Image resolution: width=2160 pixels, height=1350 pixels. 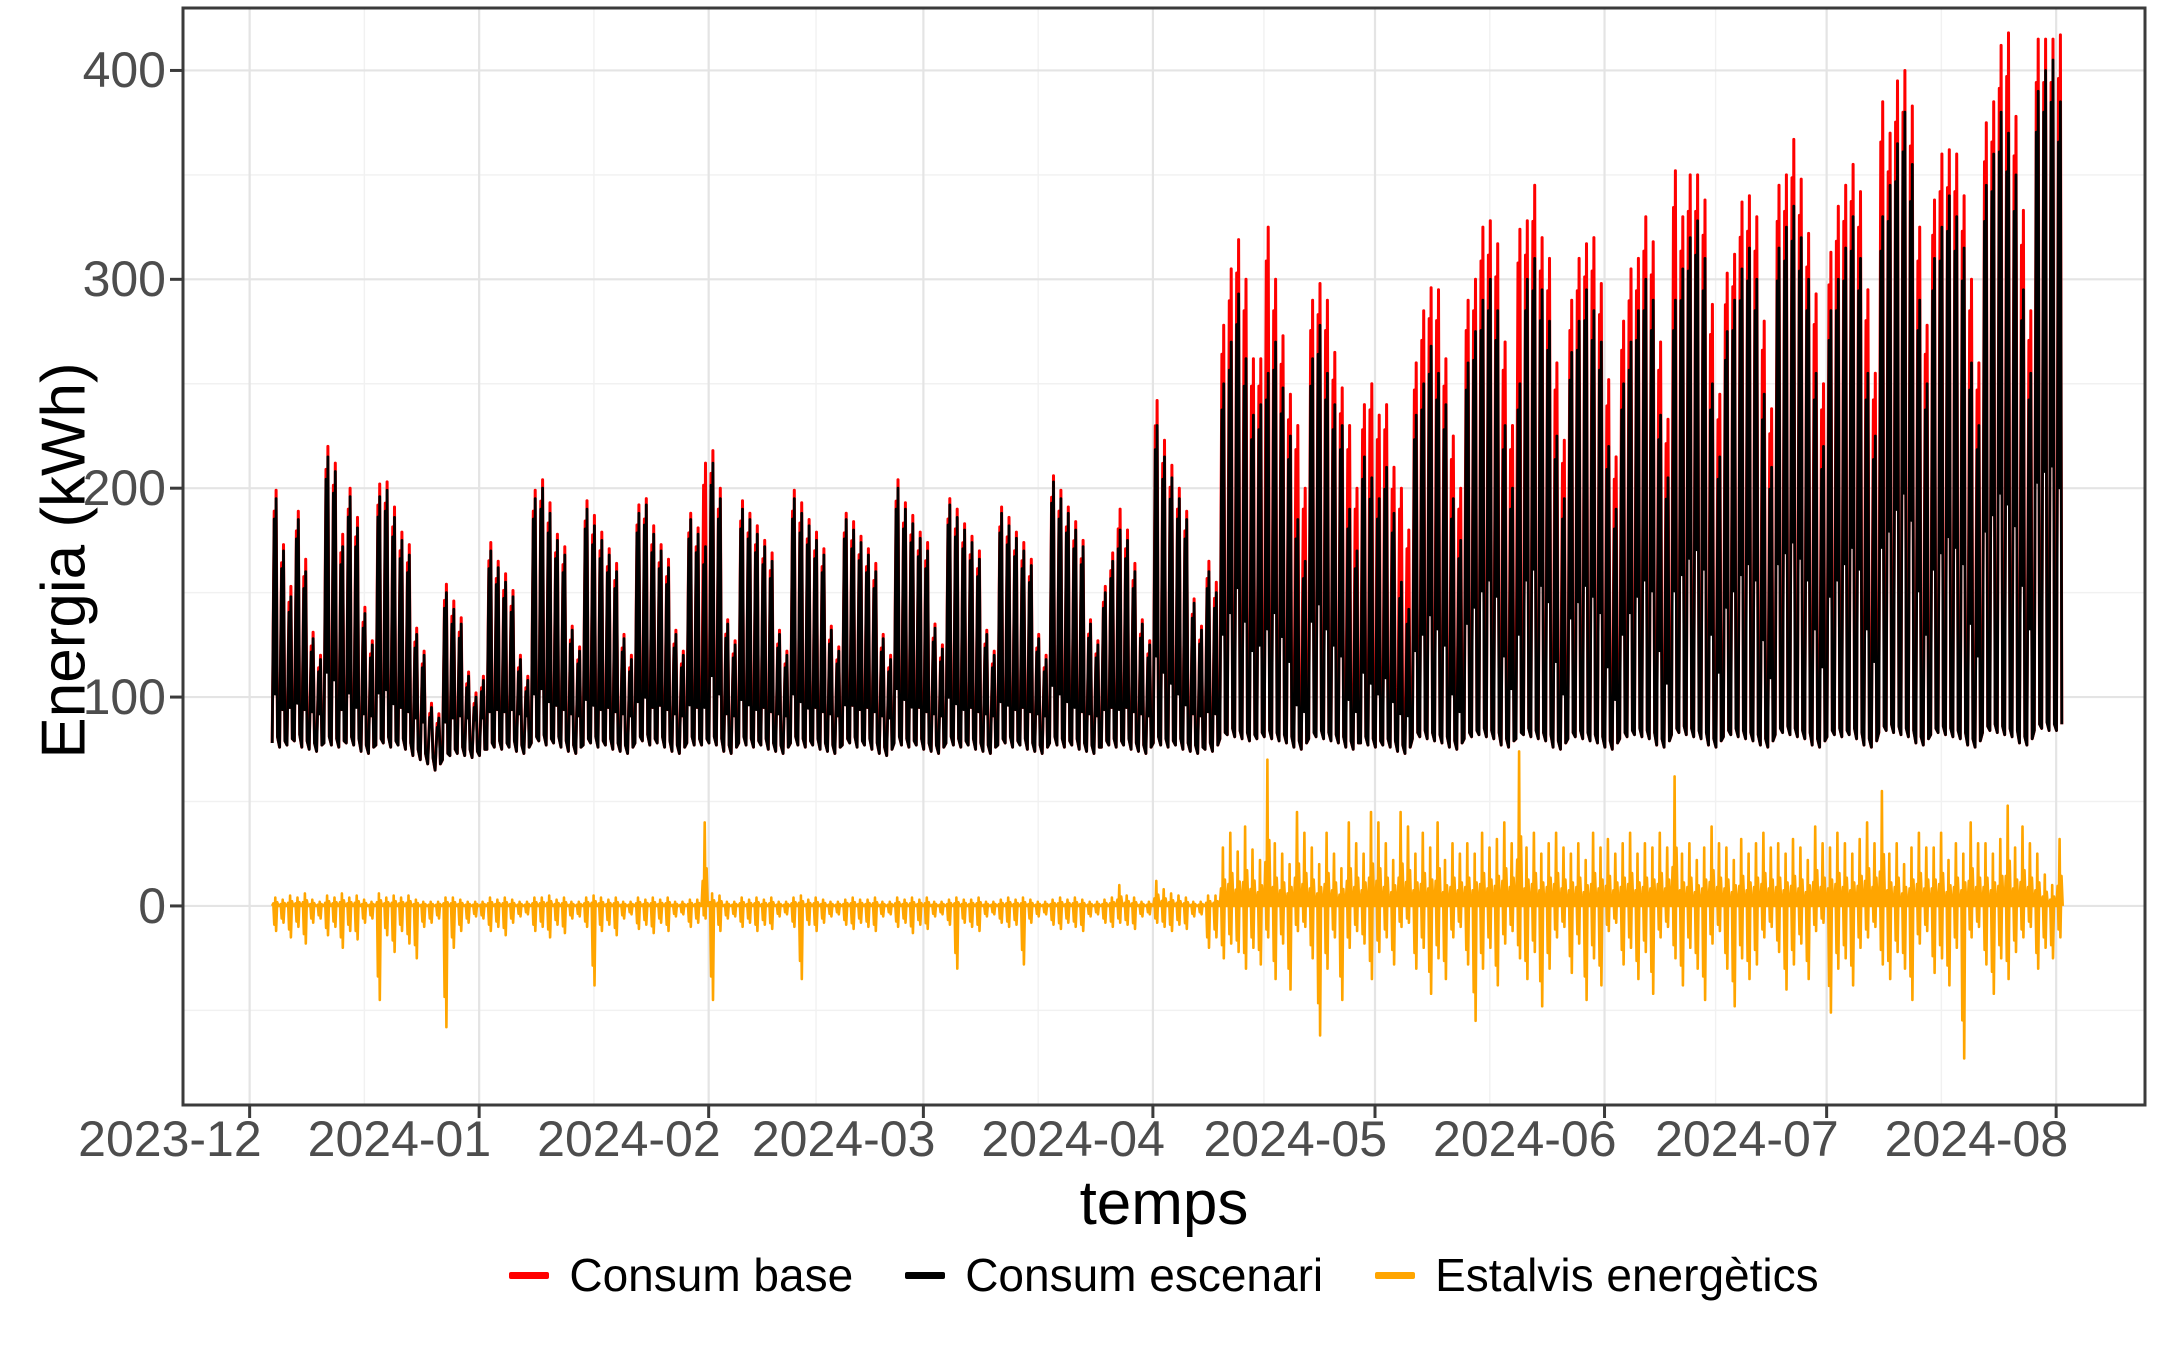 I want to click on legend-item: Consum base, so click(x=681, y=1275).